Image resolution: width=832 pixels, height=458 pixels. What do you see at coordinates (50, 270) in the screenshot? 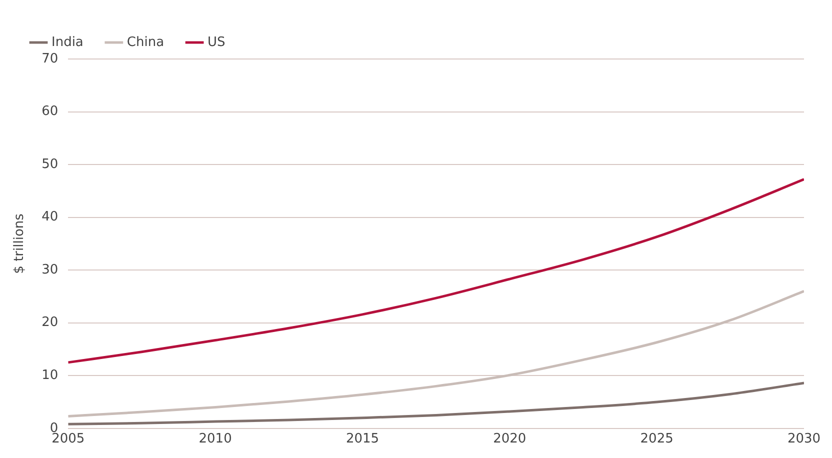
I see `y-tick-label: 30` at bounding box center [50, 270].